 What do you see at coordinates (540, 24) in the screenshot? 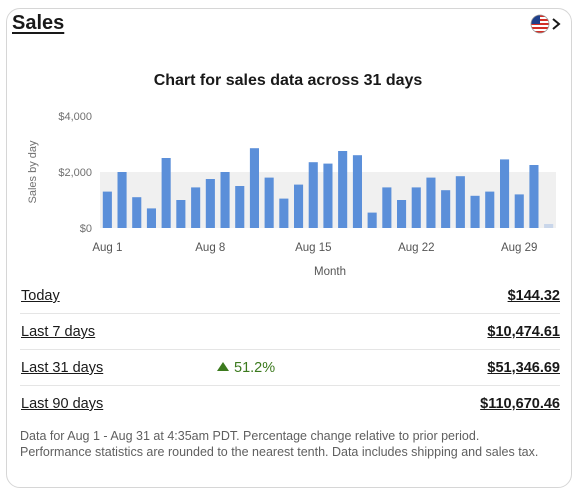
I see `us-flag-icon` at bounding box center [540, 24].